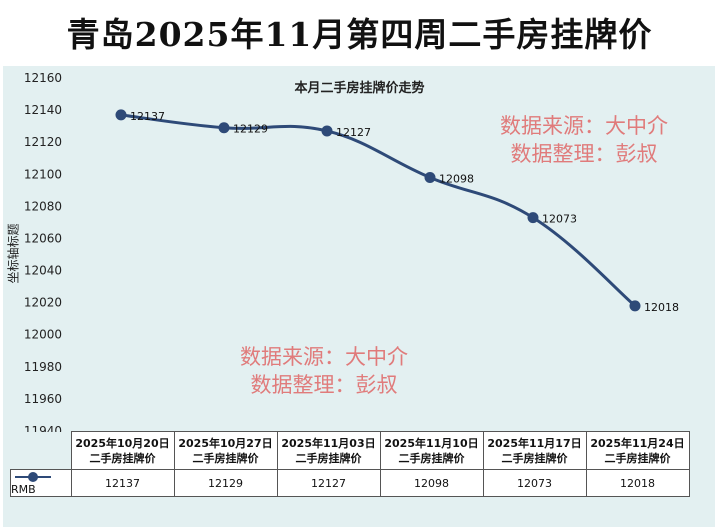  I want to click on y-tick-label: 11980, so click(43, 367).